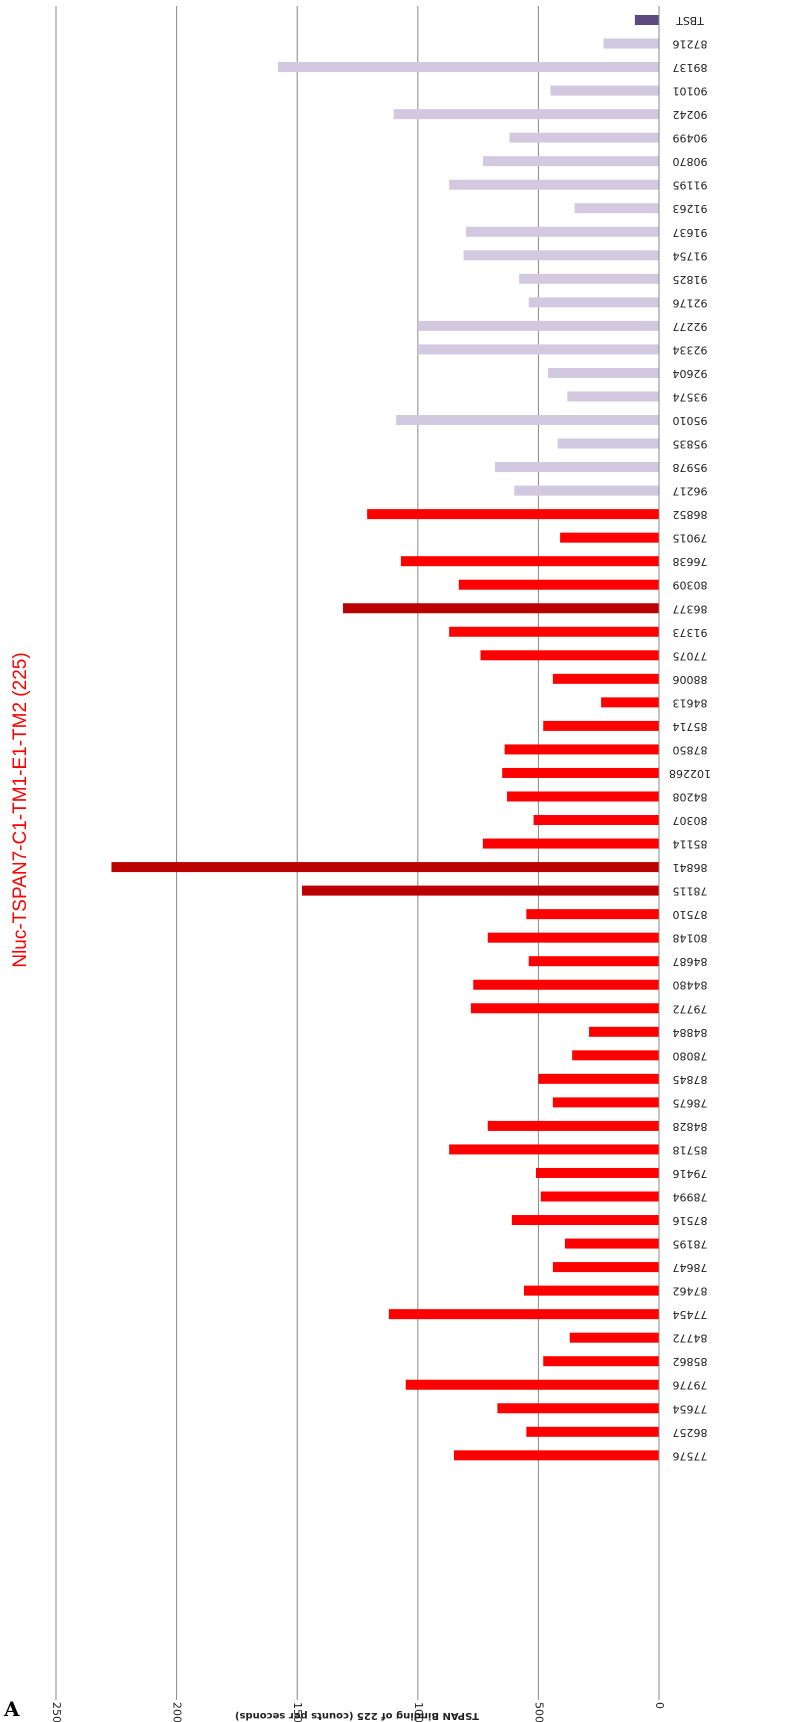  What do you see at coordinates (690, 891) in the screenshot?
I see `category-label: 78115` at bounding box center [690, 891].